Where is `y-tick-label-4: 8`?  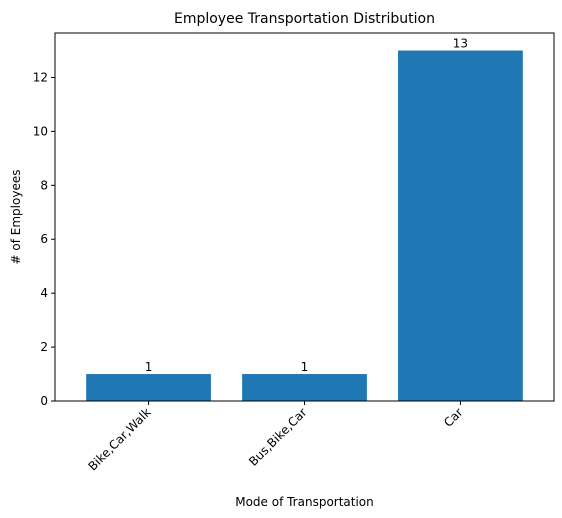
y-tick-label-4: 8 is located at coordinates (44, 185).